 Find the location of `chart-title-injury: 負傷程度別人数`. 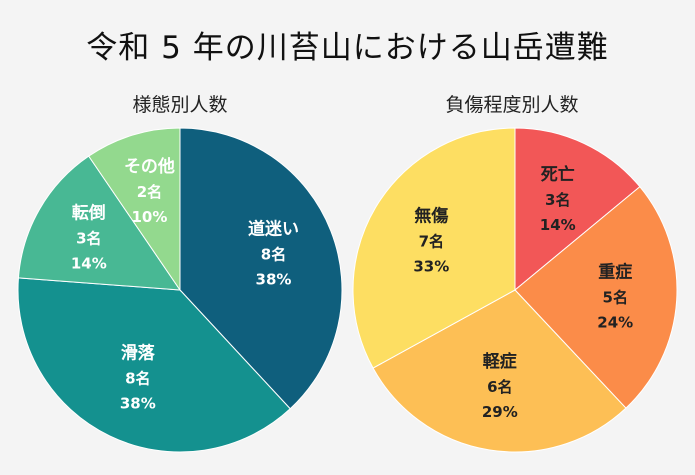

chart-title-injury: 負傷程度別人数 is located at coordinates (512, 105).